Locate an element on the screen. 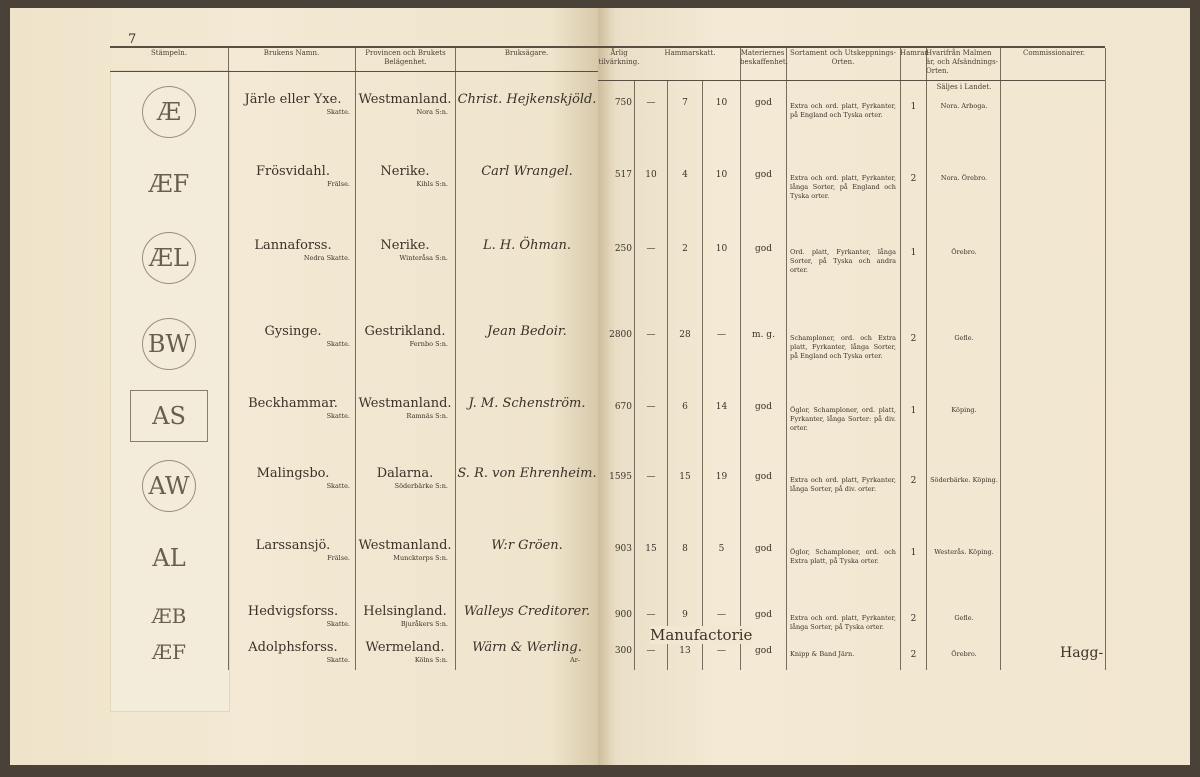 The height and width of the screenshot is (777, 1200). stamp-mark: Æ is located at coordinates (169, 112).